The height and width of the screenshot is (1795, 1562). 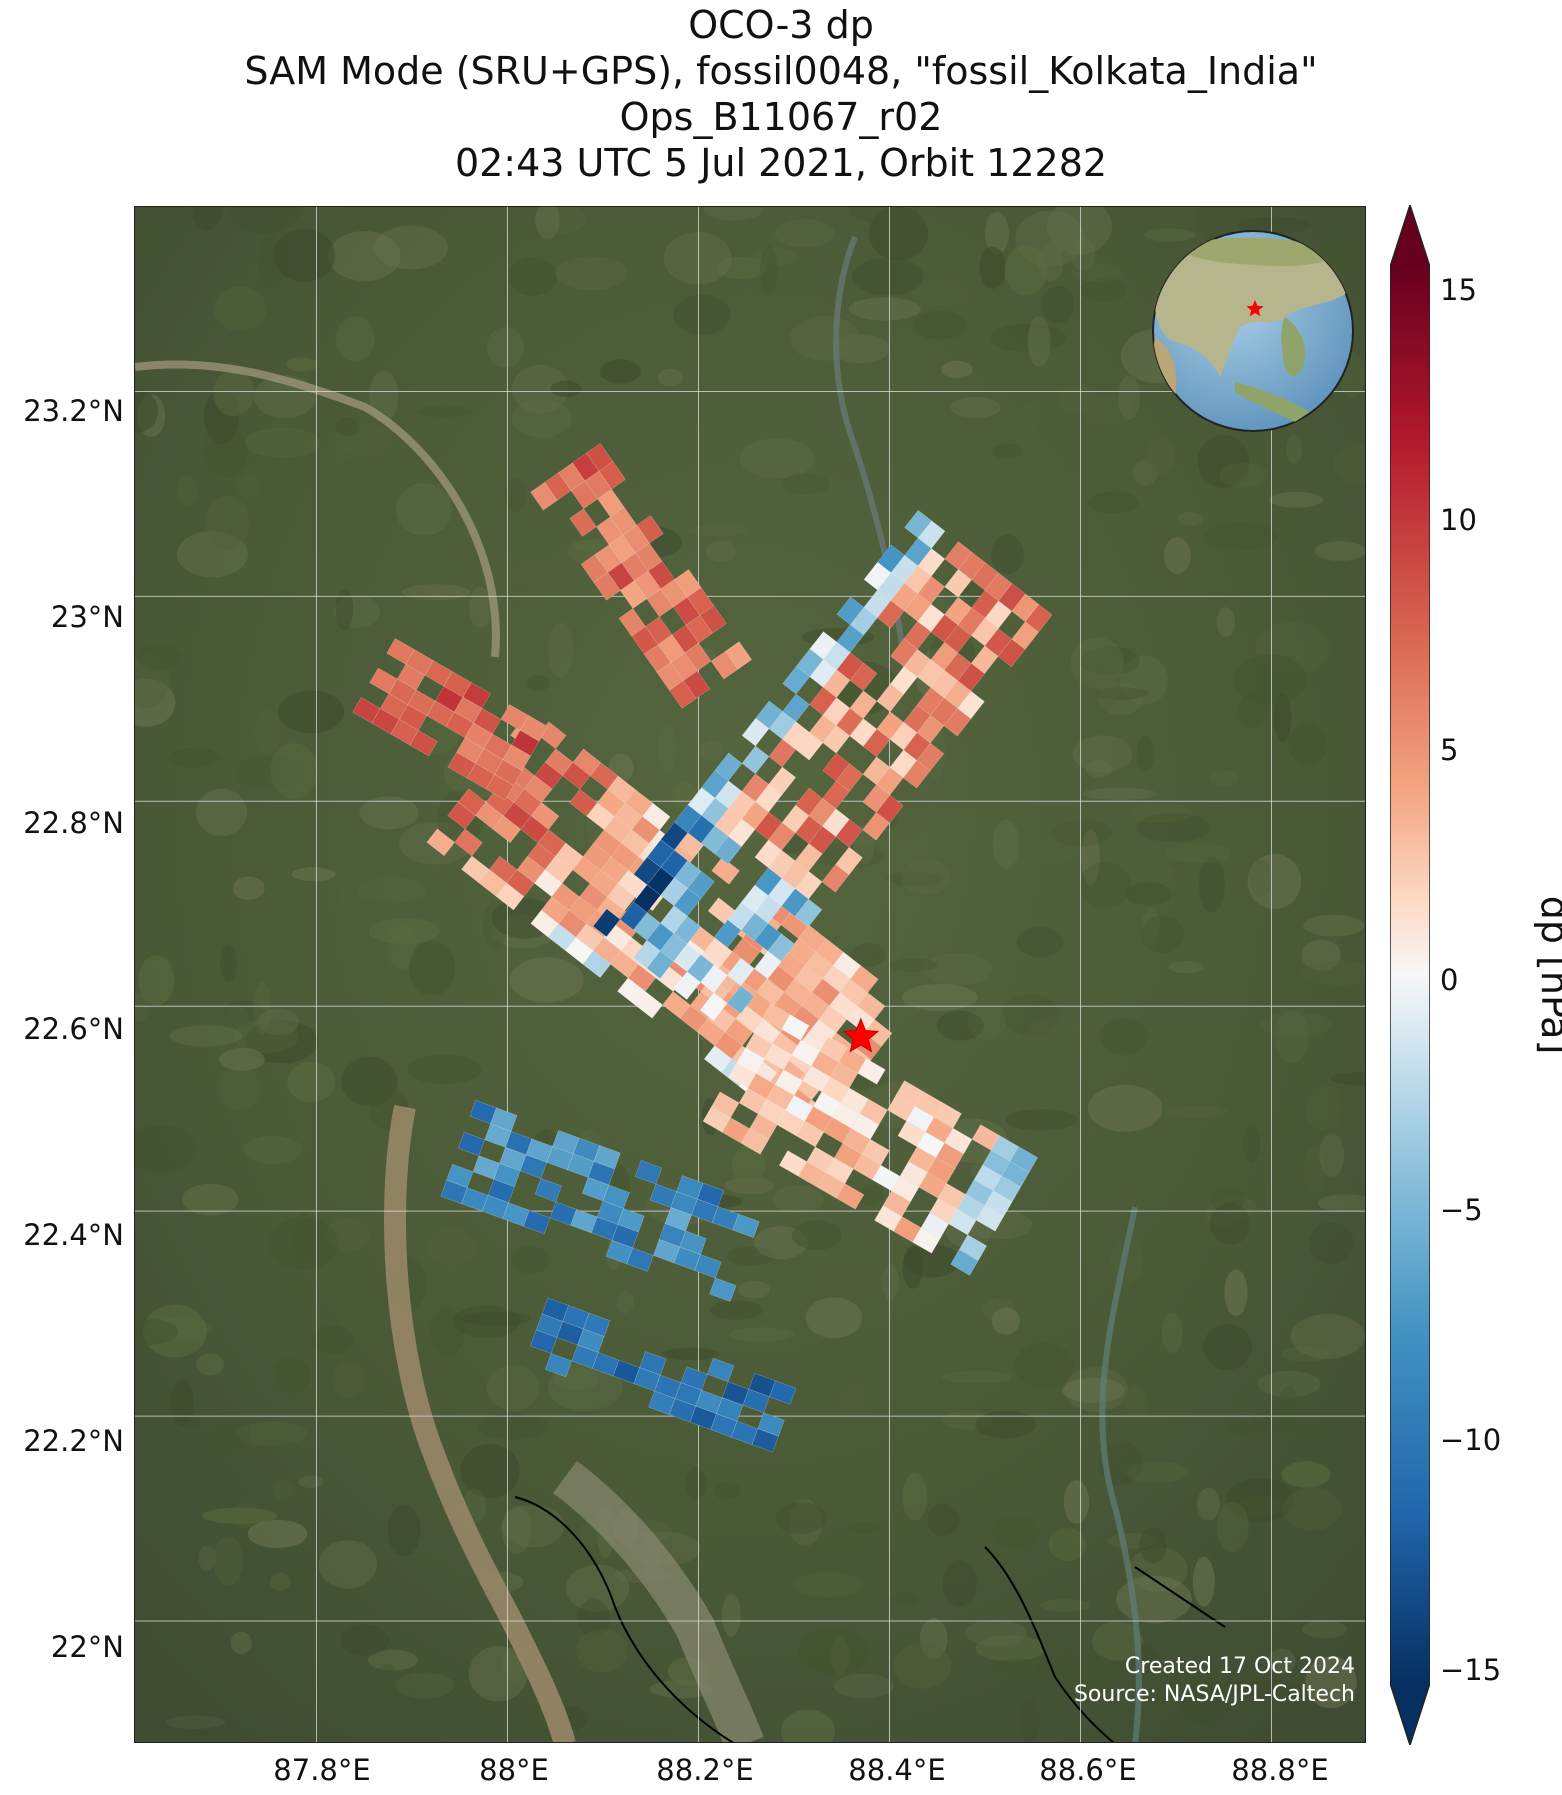 I want to click on lon-tick-label: 88.4°E, so click(x=897, y=1770).